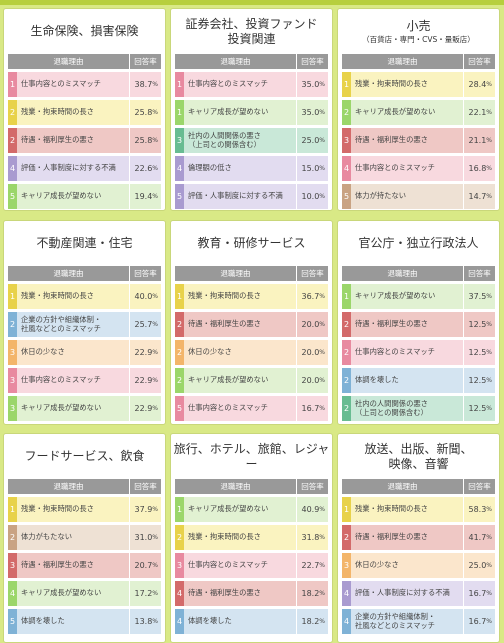 The width and height of the screenshot is (504, 643). What do you see at coordinates (143, 509) in the screenshot?
I see `rate-number: 37.9` at bounding box center [143, 509].